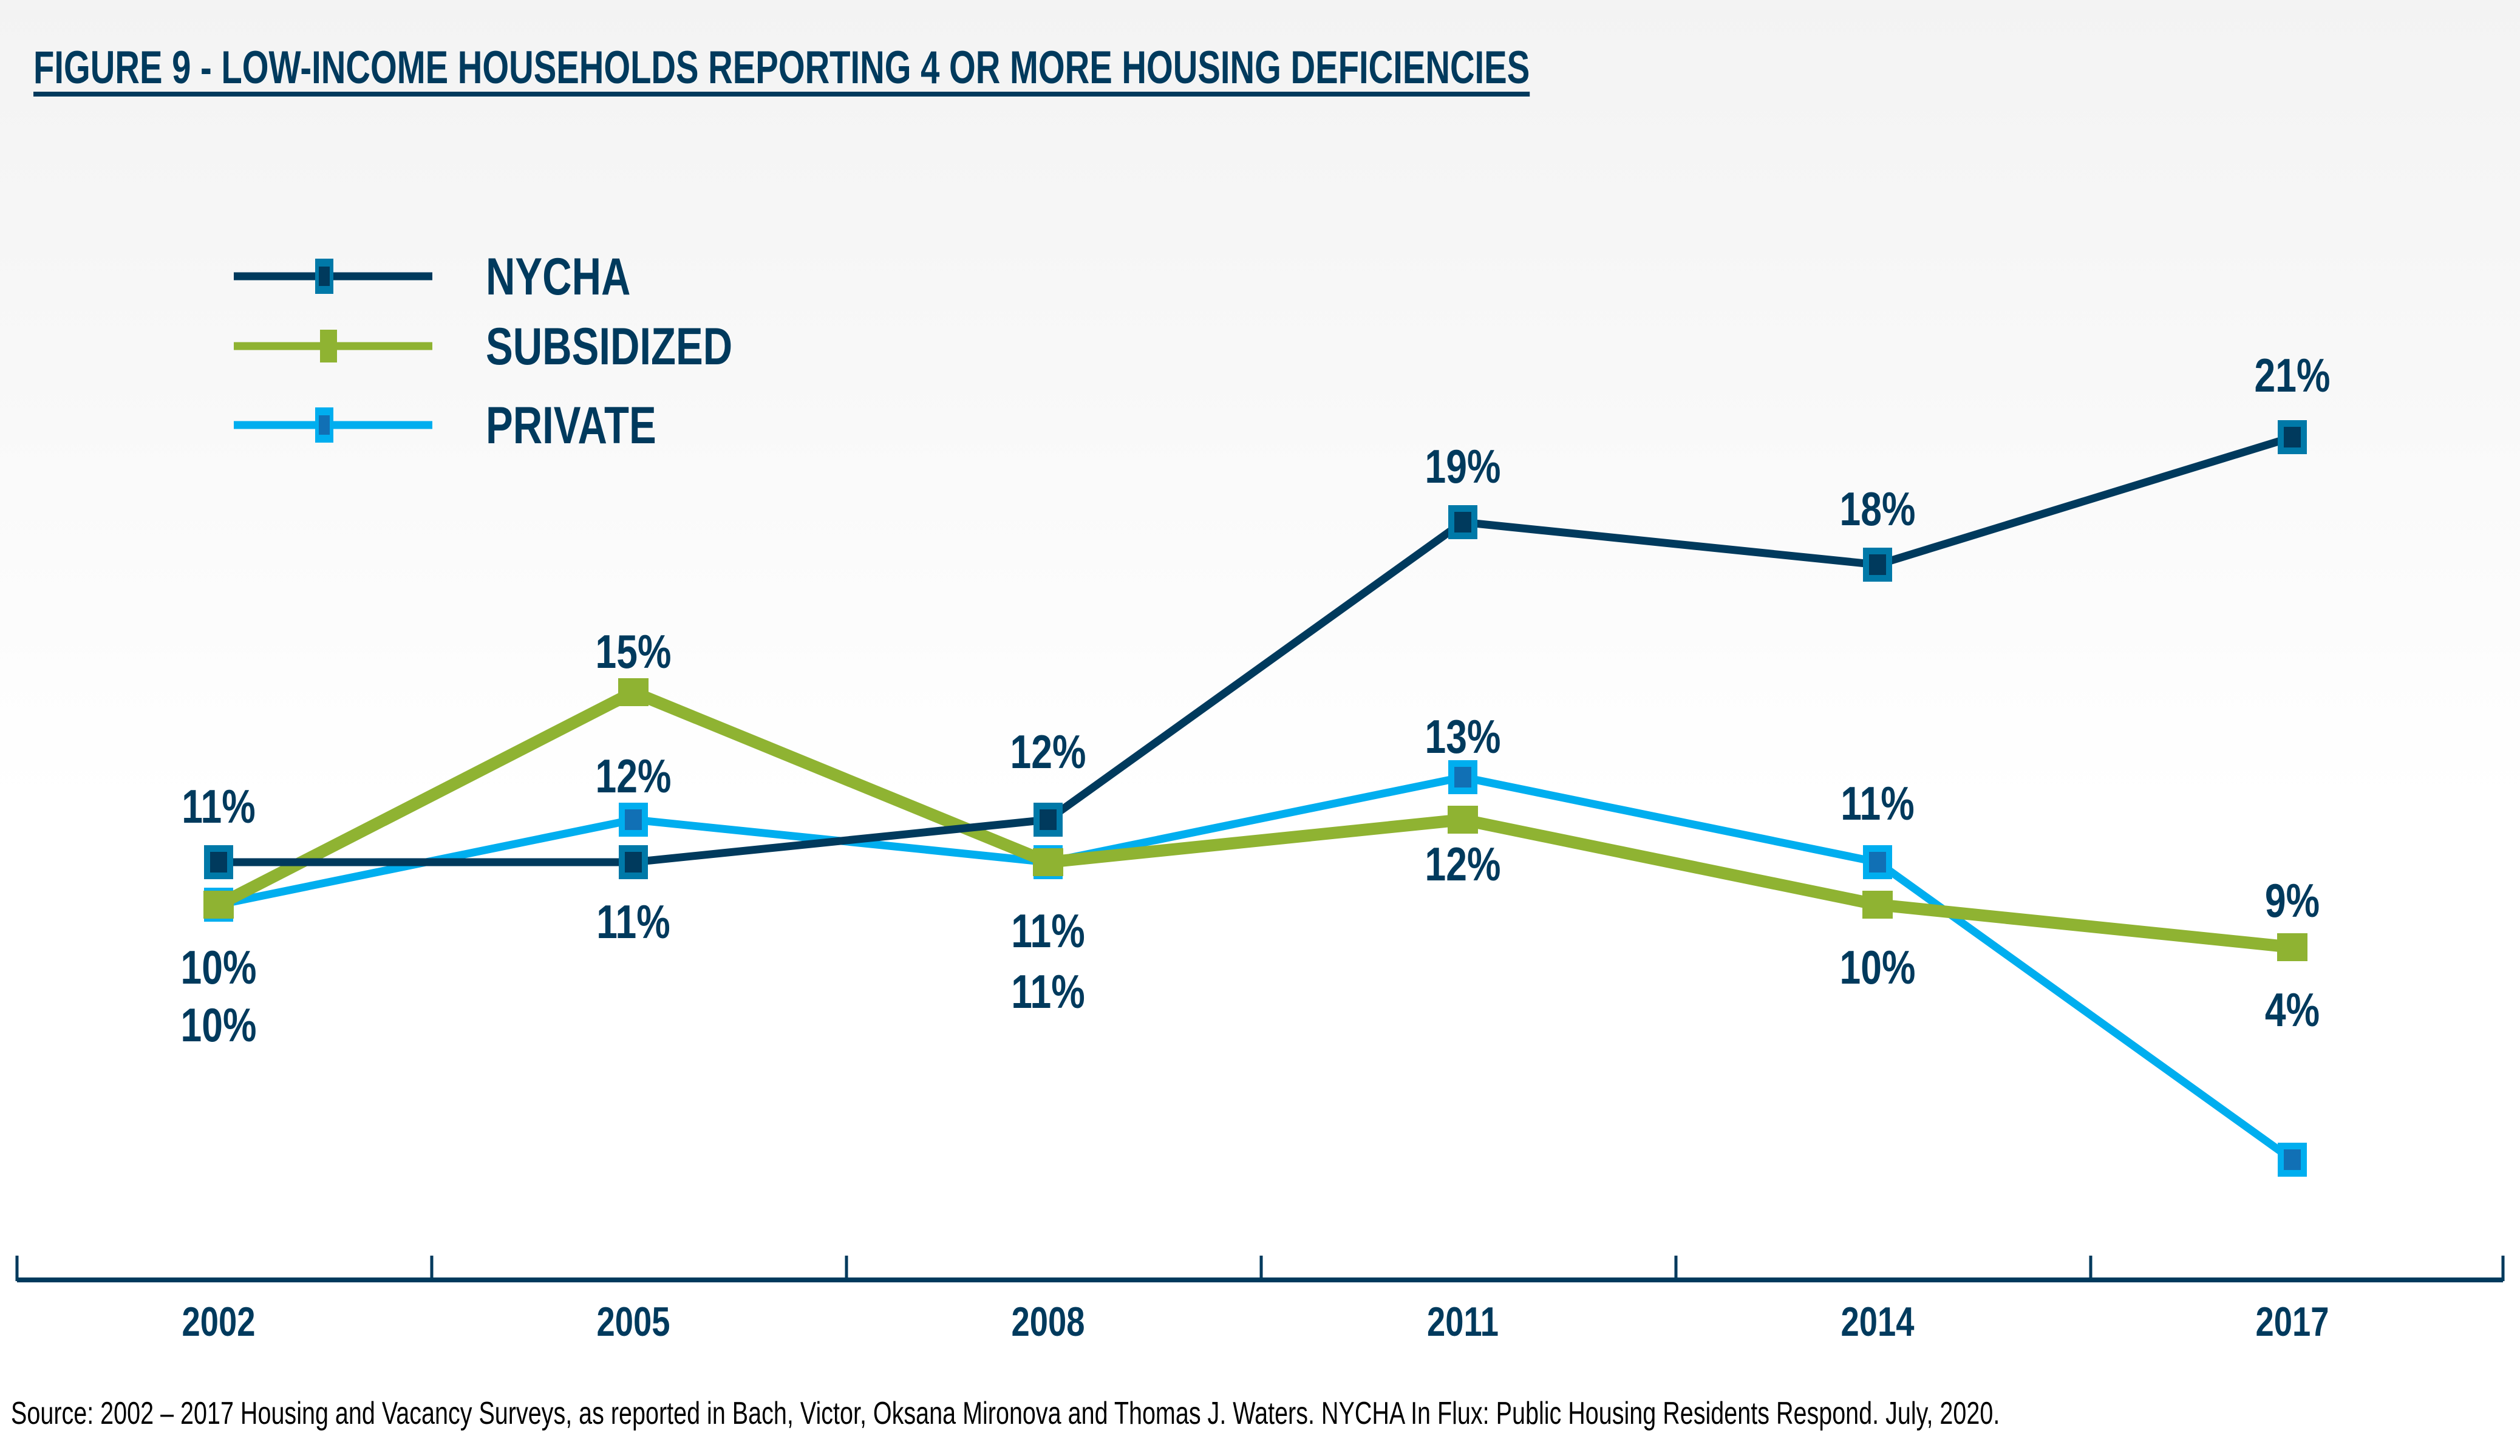 The image size is (2520, 1456). What do you see at coordinates (1048, 930) in the screenshot?
I see `data-label-subsidized: 11%` at bounding box center [1048, 930].